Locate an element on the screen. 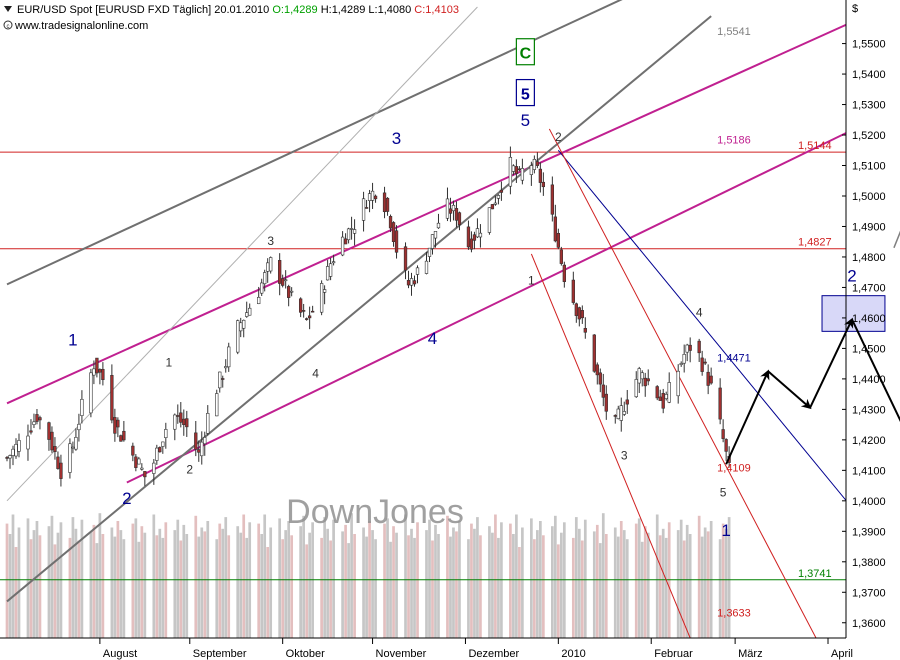  currency-label: $ is located at coordinates (855, 9).